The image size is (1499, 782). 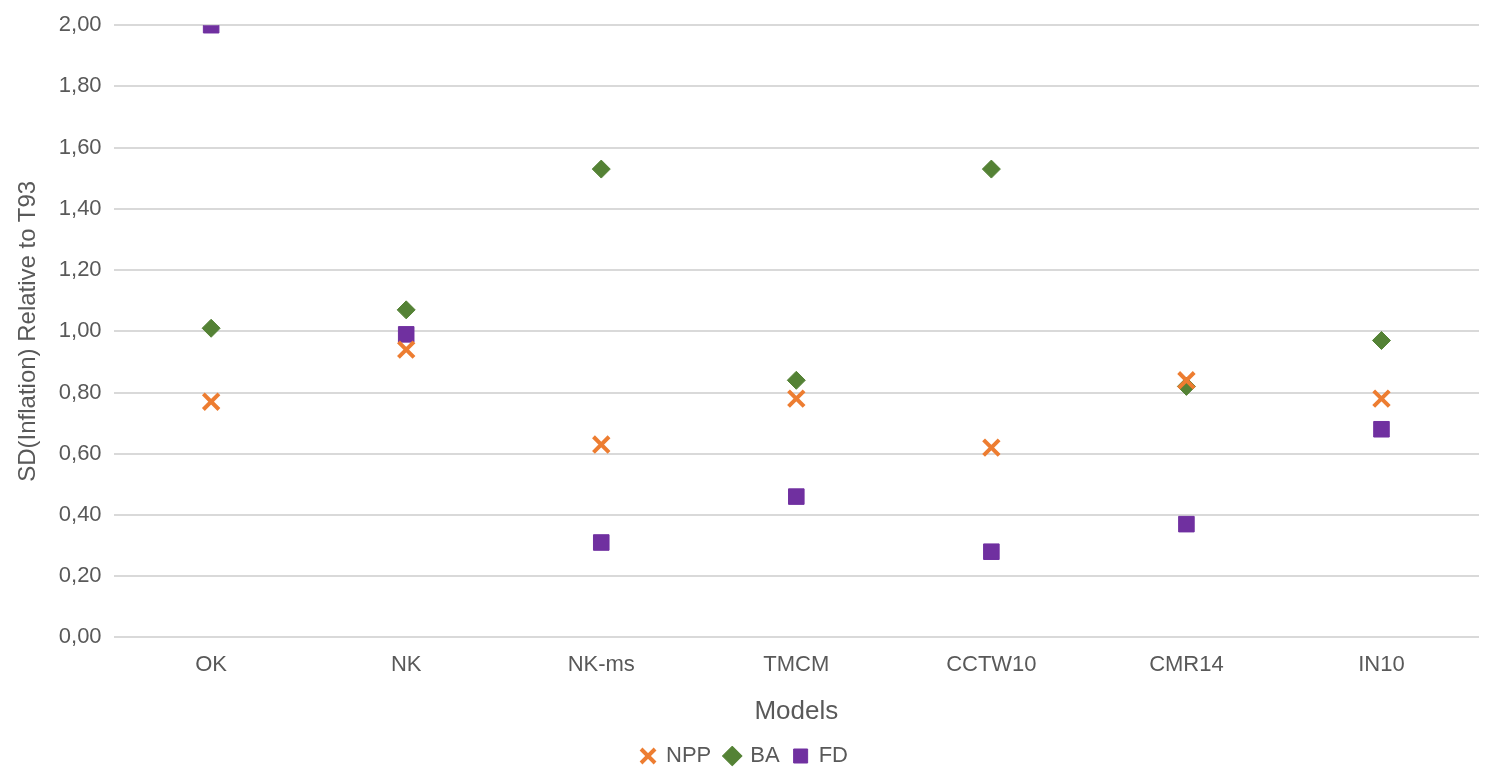 I want to click on y-tick-label: 1,20, so click(x=80, y=269).